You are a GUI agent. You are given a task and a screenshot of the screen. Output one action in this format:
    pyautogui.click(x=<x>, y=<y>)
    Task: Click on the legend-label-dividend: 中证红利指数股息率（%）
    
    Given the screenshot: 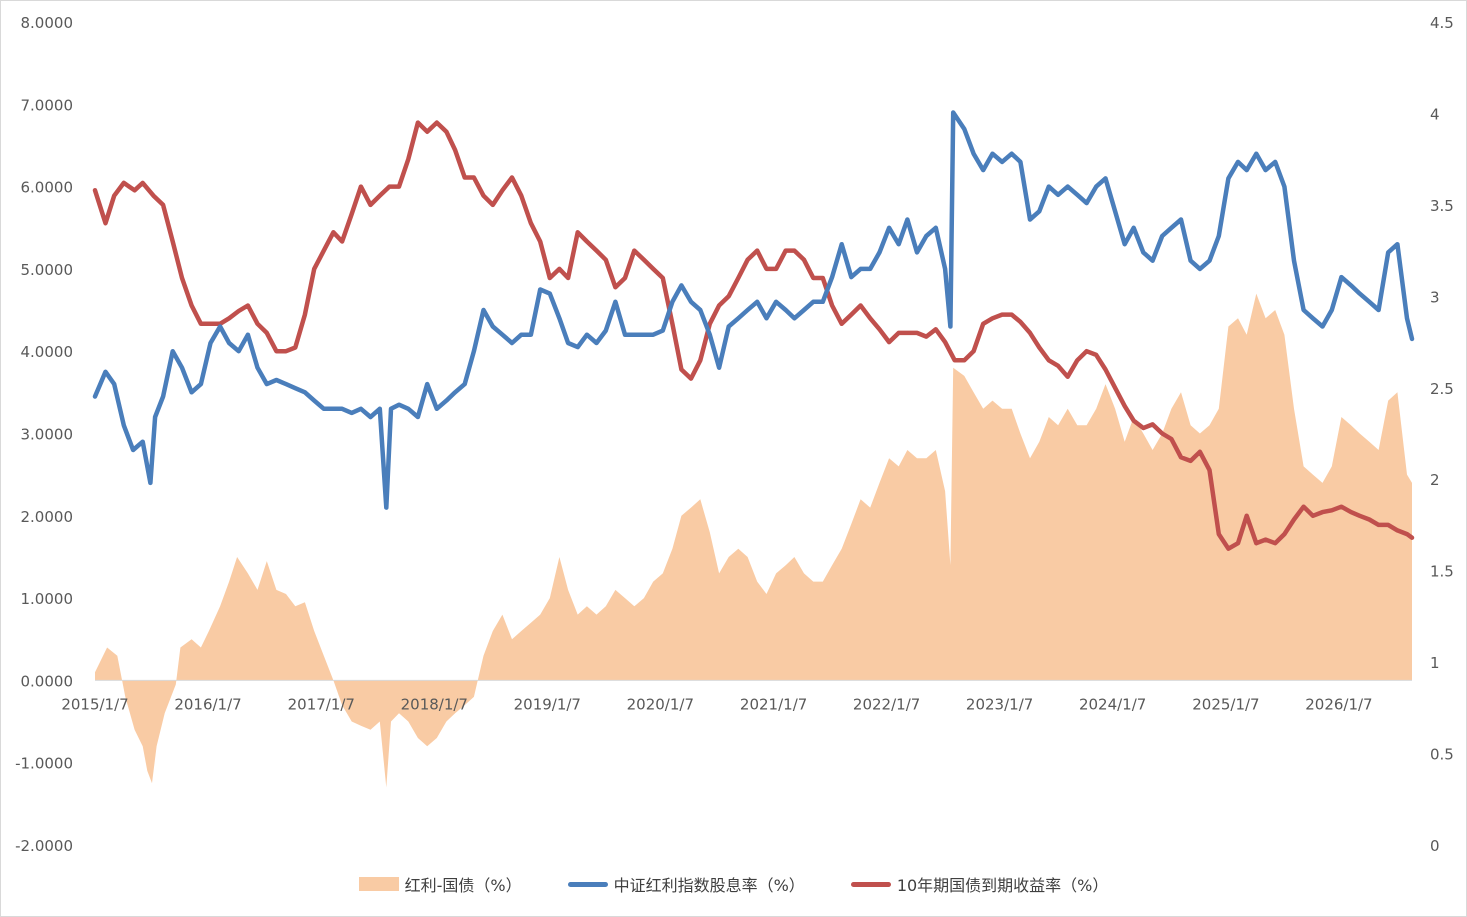 What is the action you would take?
    pyautogui.click(x=709, y=885)
    